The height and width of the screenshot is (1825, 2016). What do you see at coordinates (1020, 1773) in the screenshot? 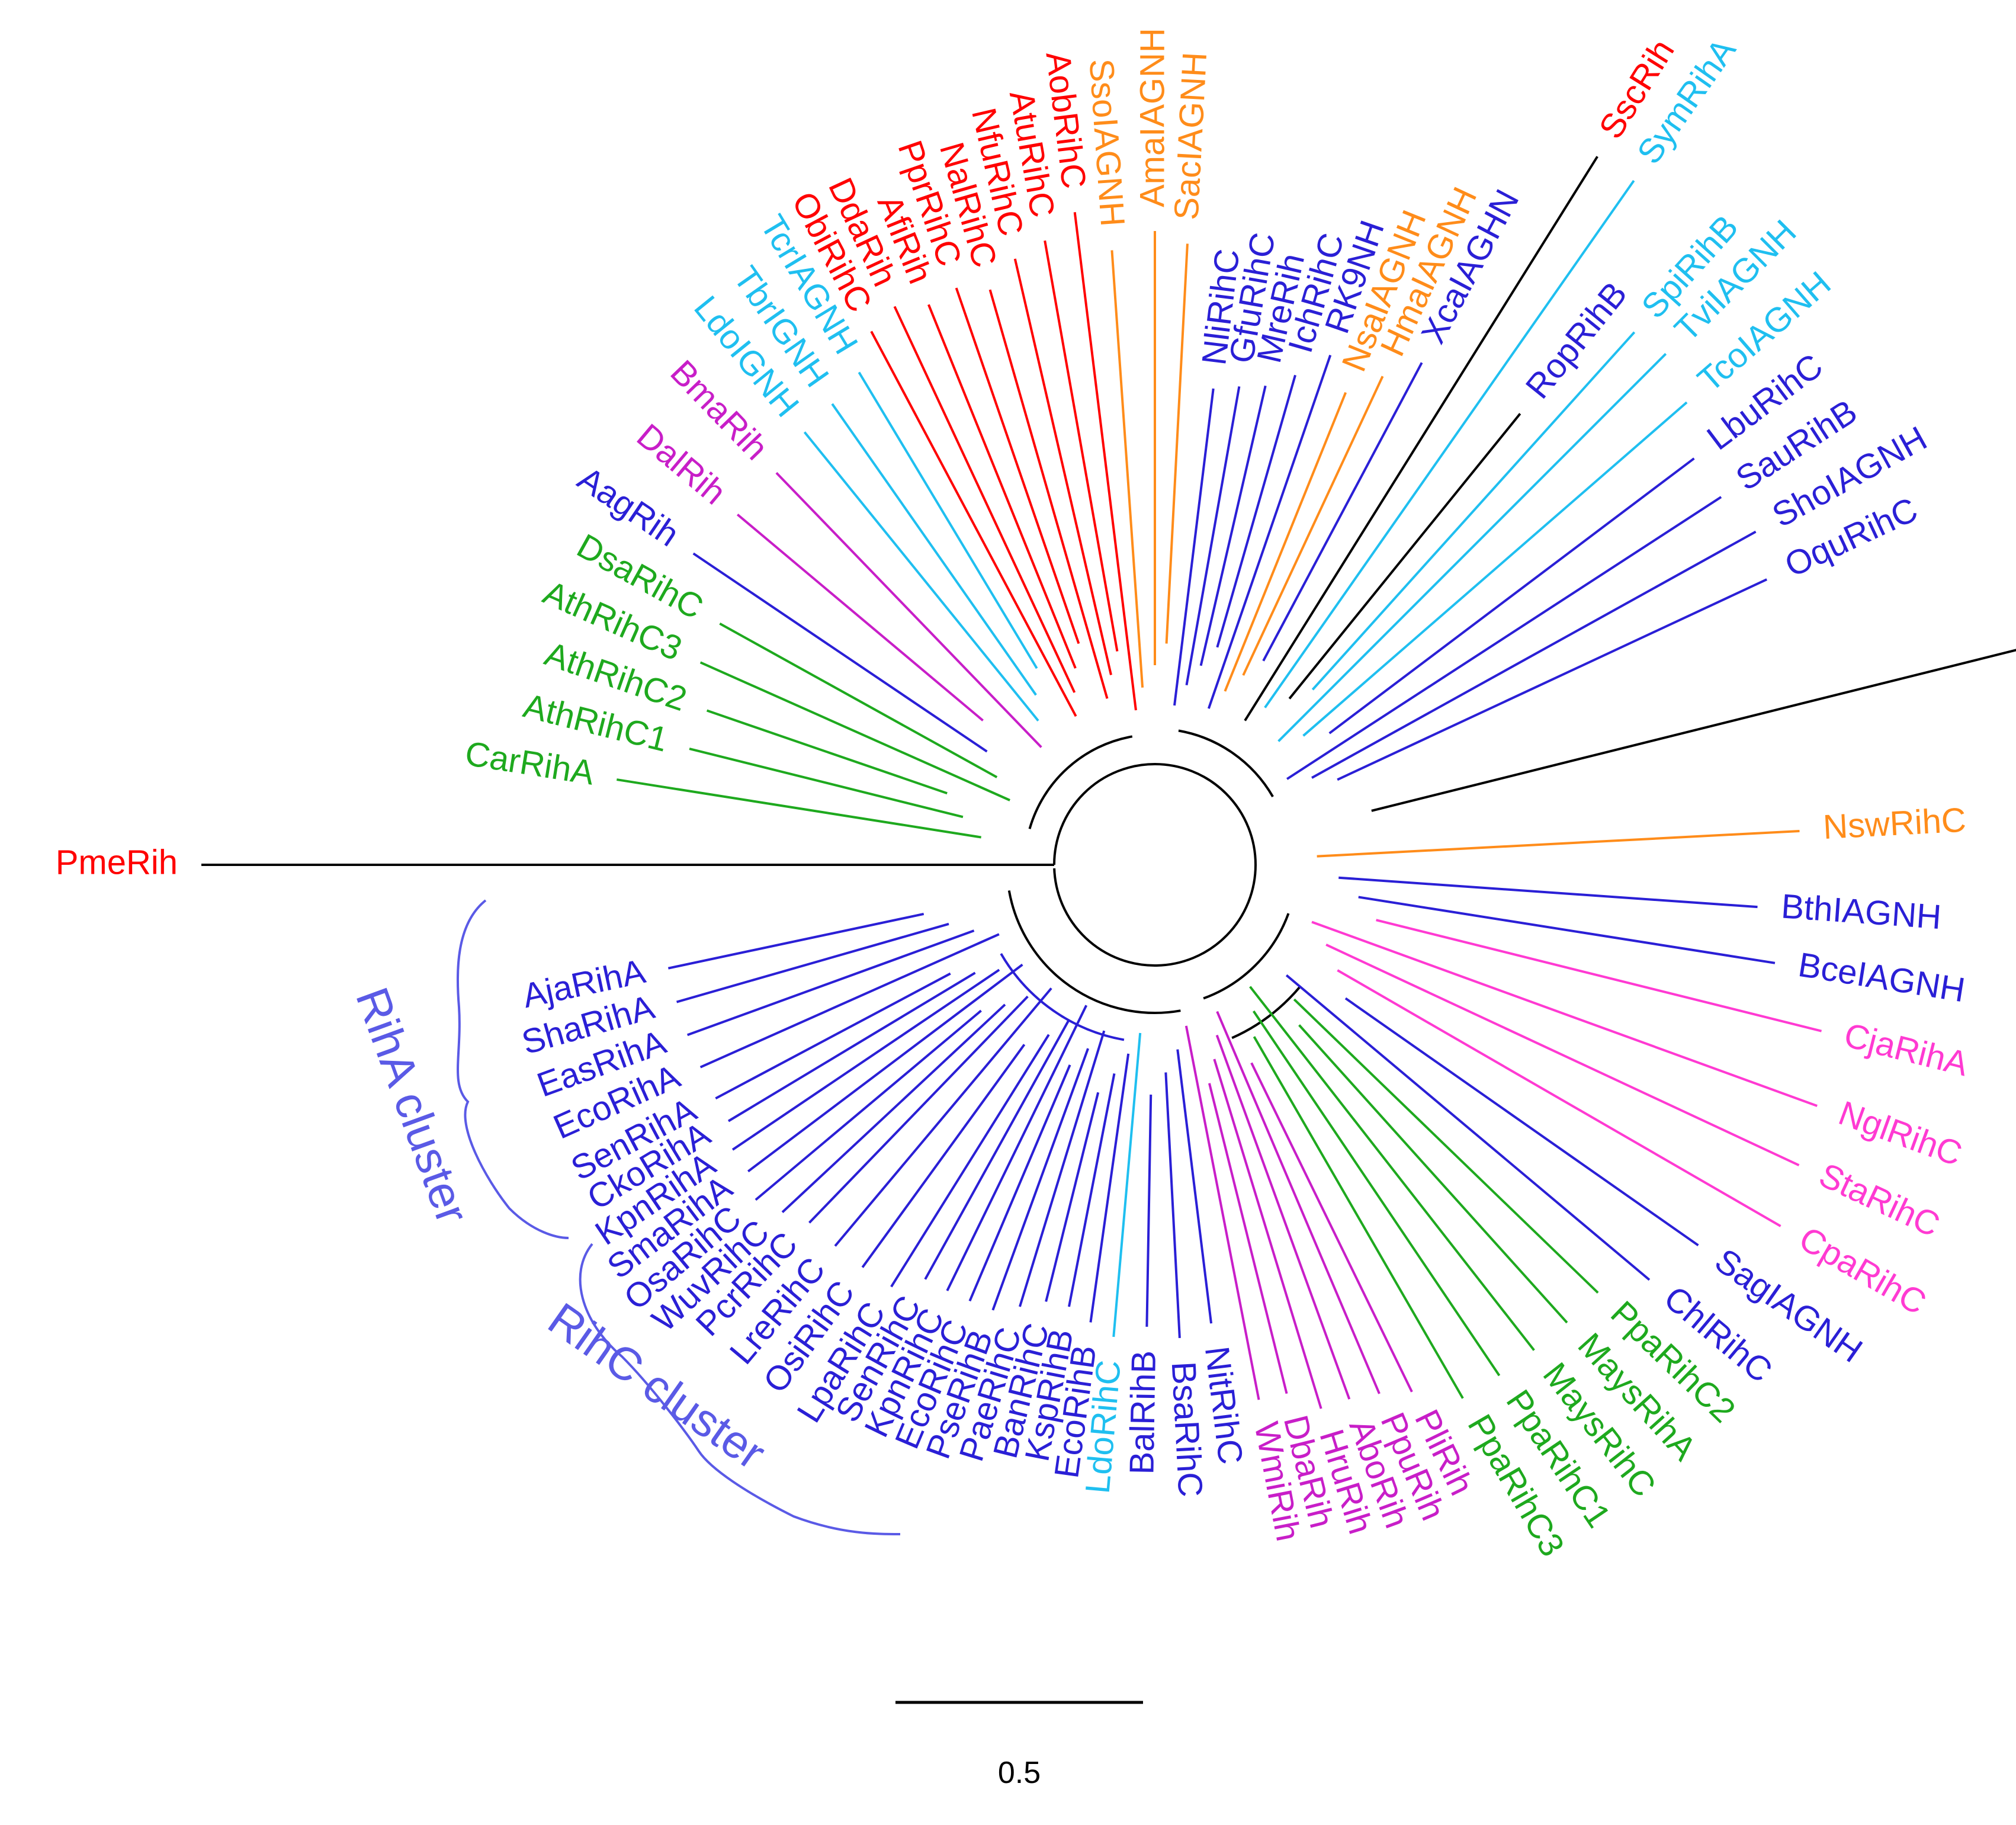
I see `scale-bar-label: 0.5` at bounding box center [1020, 1773].